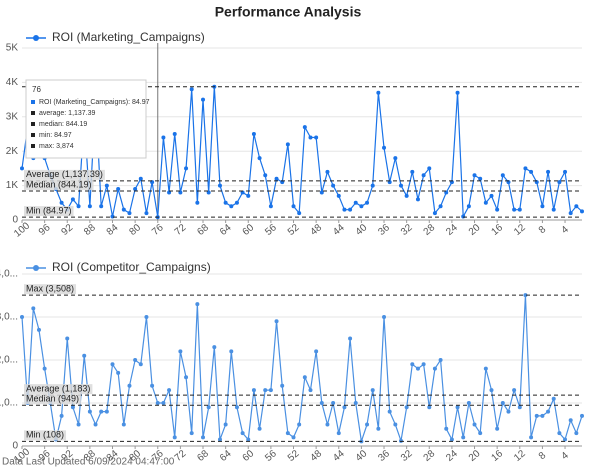 The image size is (612, 474). What do you see at coordinates (90, 230) in the screenshot?
I see `x-tick-label: 88` at bounding box center [90, 230].